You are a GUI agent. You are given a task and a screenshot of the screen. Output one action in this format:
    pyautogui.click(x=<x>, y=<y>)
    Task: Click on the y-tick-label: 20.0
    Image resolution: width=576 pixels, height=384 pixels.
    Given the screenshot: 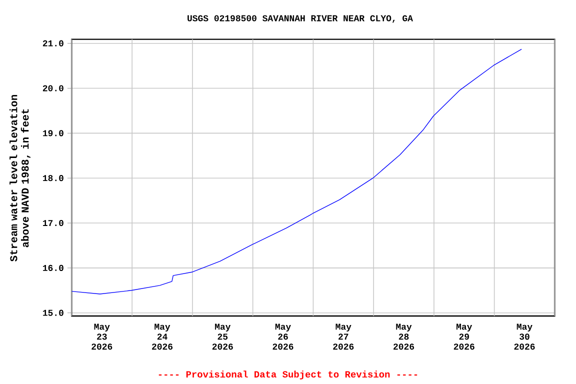 What is the action you would take?
    pyautogui.click(x=53, y=88)
    